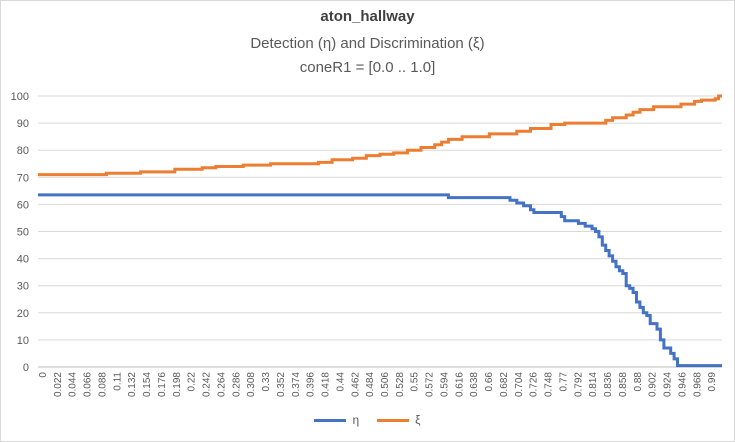 Image resolution: width=735 pixels, height=442 pixels. What do you see at coordinates (192, 382) in the screenshot?
I see `x-tick-label: 0.22` at bounding box center [192, 382].